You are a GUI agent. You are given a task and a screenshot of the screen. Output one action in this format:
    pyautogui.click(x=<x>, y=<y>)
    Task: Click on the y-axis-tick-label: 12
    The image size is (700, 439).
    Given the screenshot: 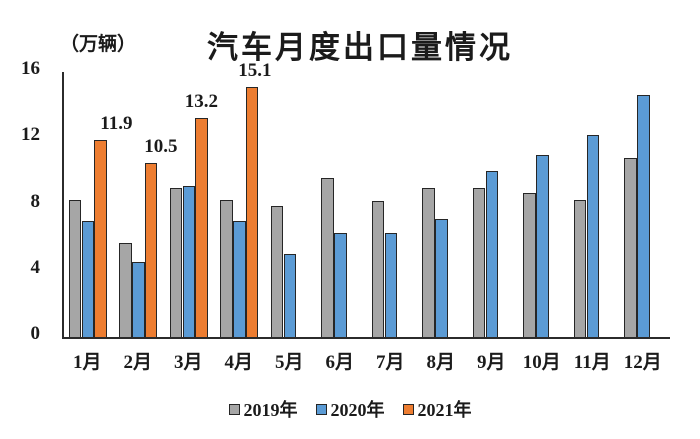 What is the action you would take?
    pyautogui.click(x=30, y=135)
    